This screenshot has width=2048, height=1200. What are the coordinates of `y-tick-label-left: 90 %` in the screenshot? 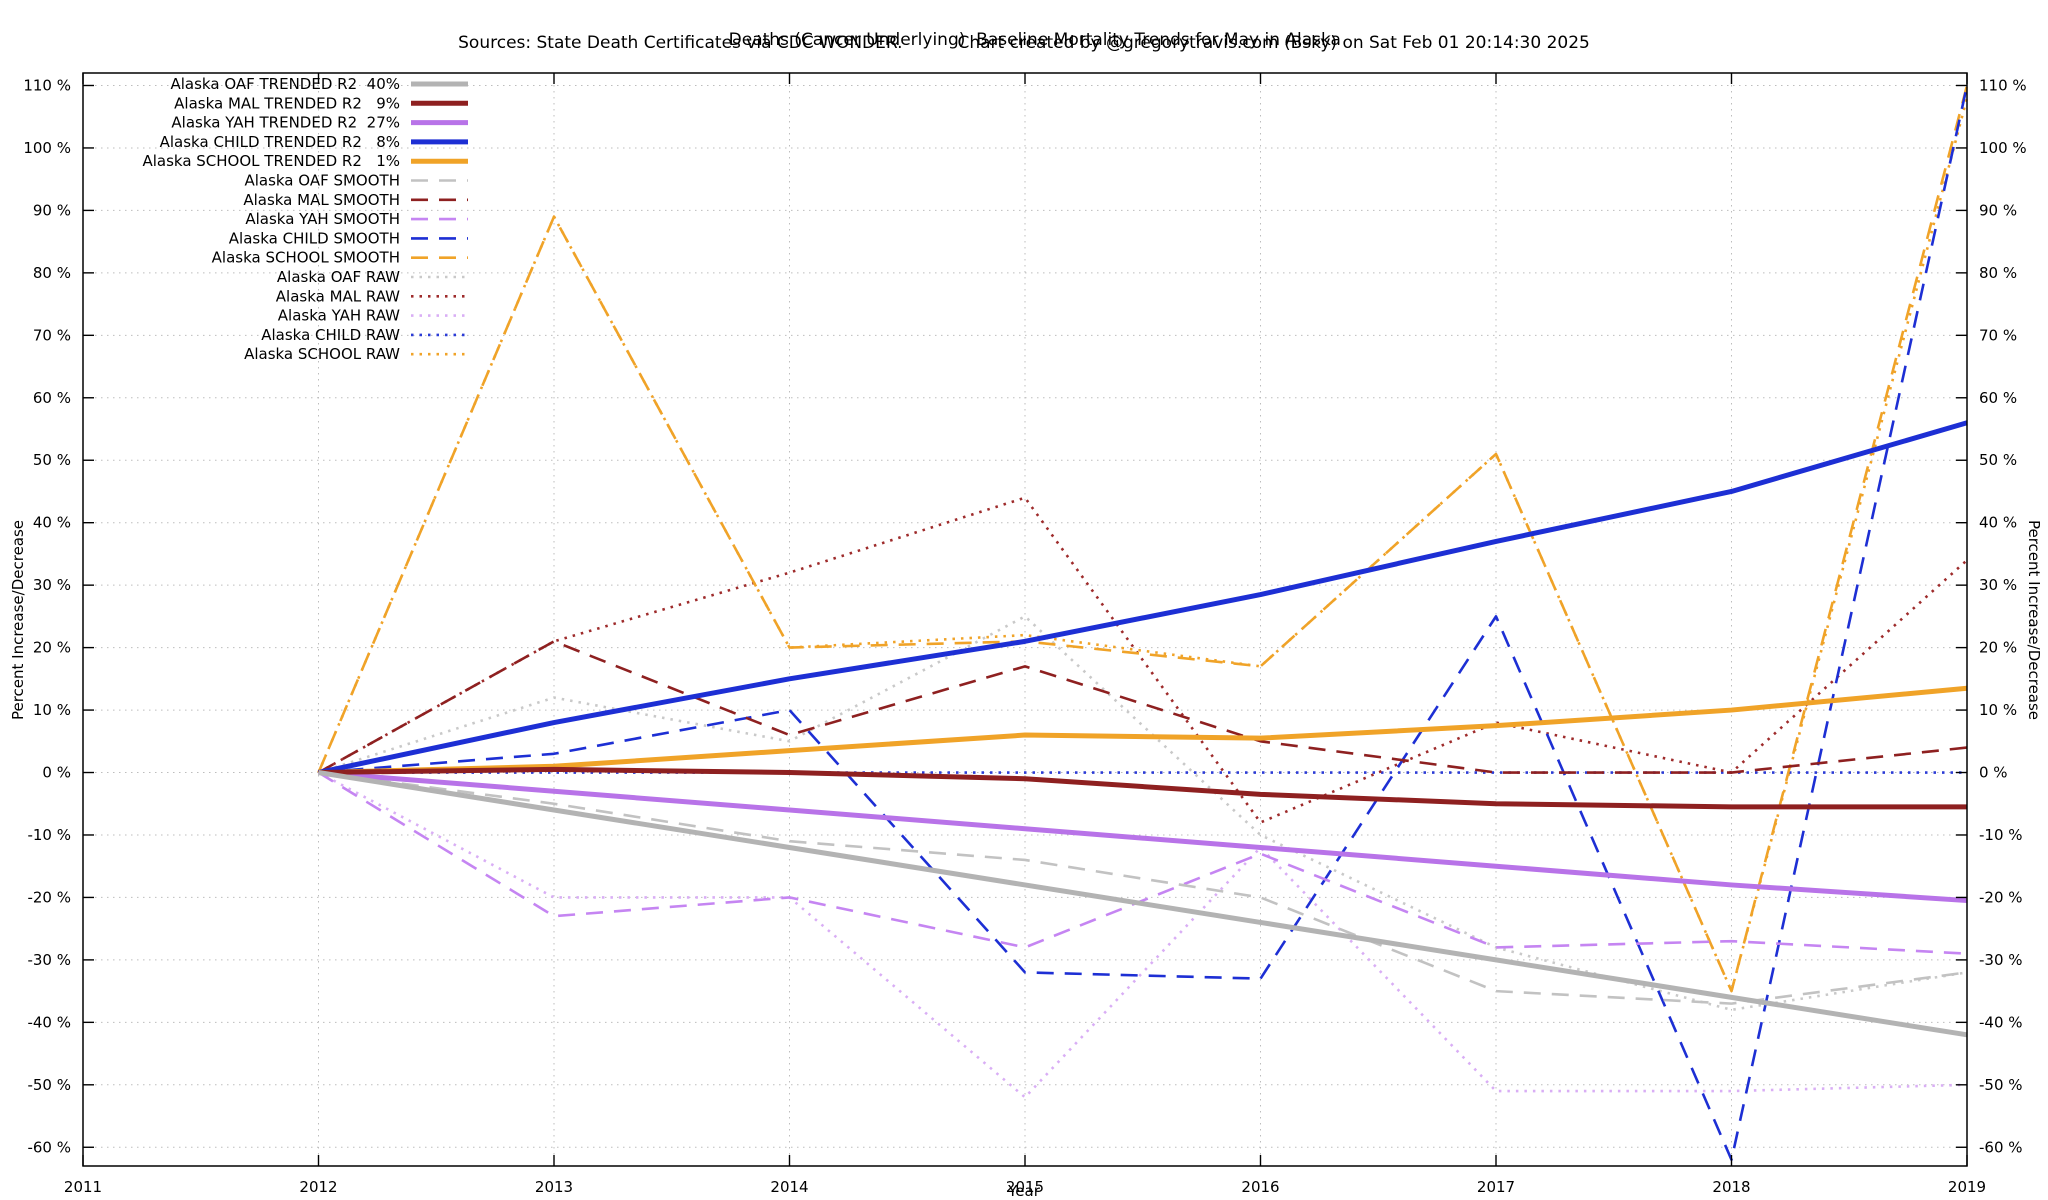 It's located at (52, 210).